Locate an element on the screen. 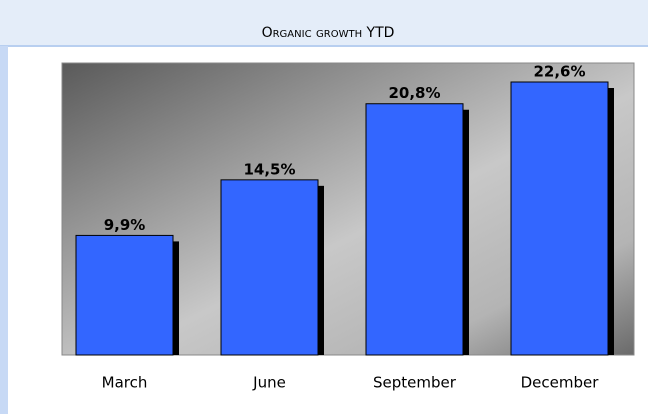  data-label: 22,6% is located at coordinates (559, 72).